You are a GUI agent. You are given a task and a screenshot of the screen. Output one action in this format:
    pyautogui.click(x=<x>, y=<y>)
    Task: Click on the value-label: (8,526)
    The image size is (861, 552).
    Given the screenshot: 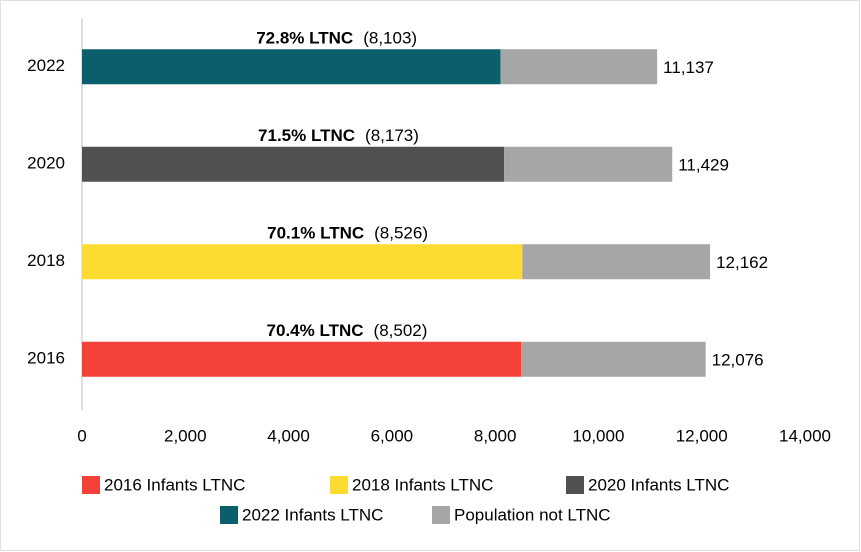 What is the action you would take?
    pyautogui.click(x=401, y=233)
    